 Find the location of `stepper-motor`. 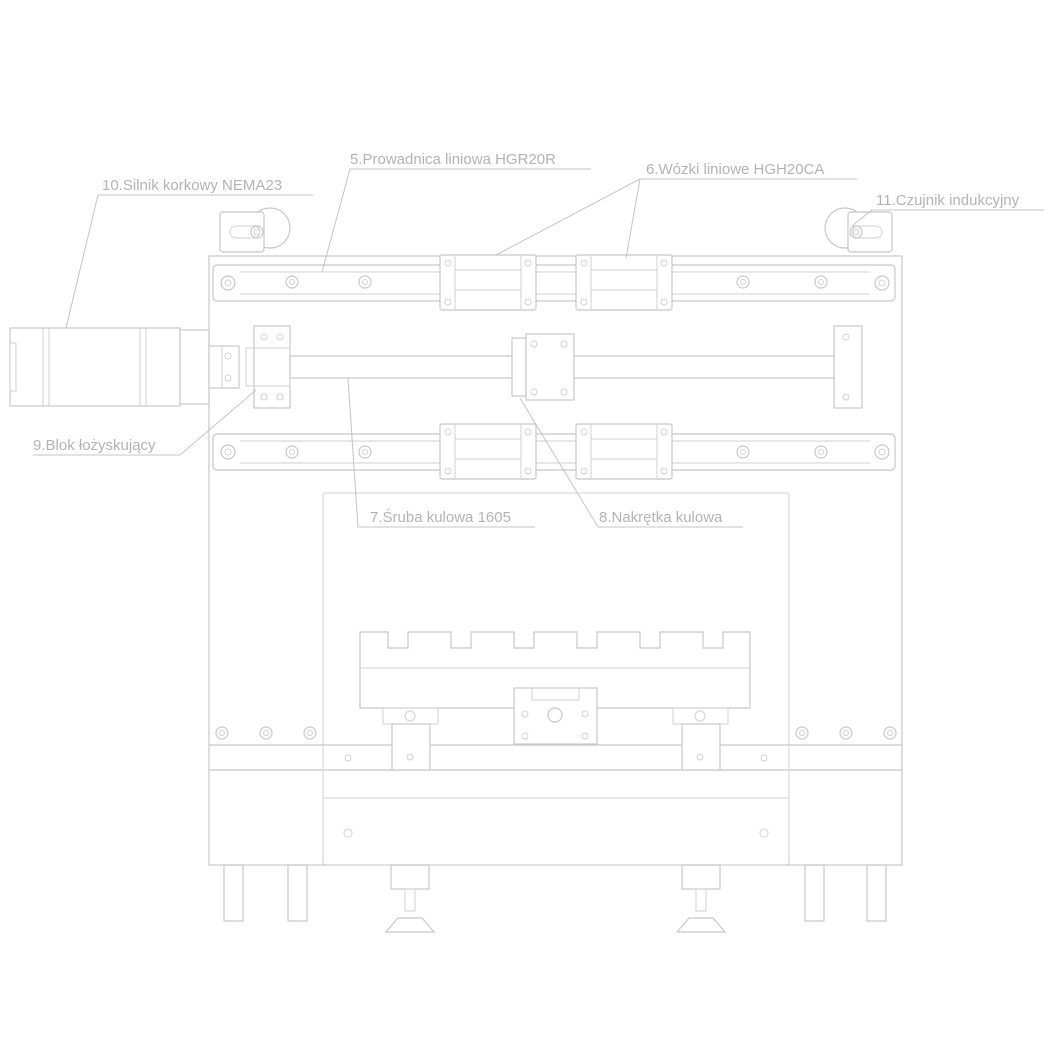

stepper-motor is located at coordinates (109, 367).